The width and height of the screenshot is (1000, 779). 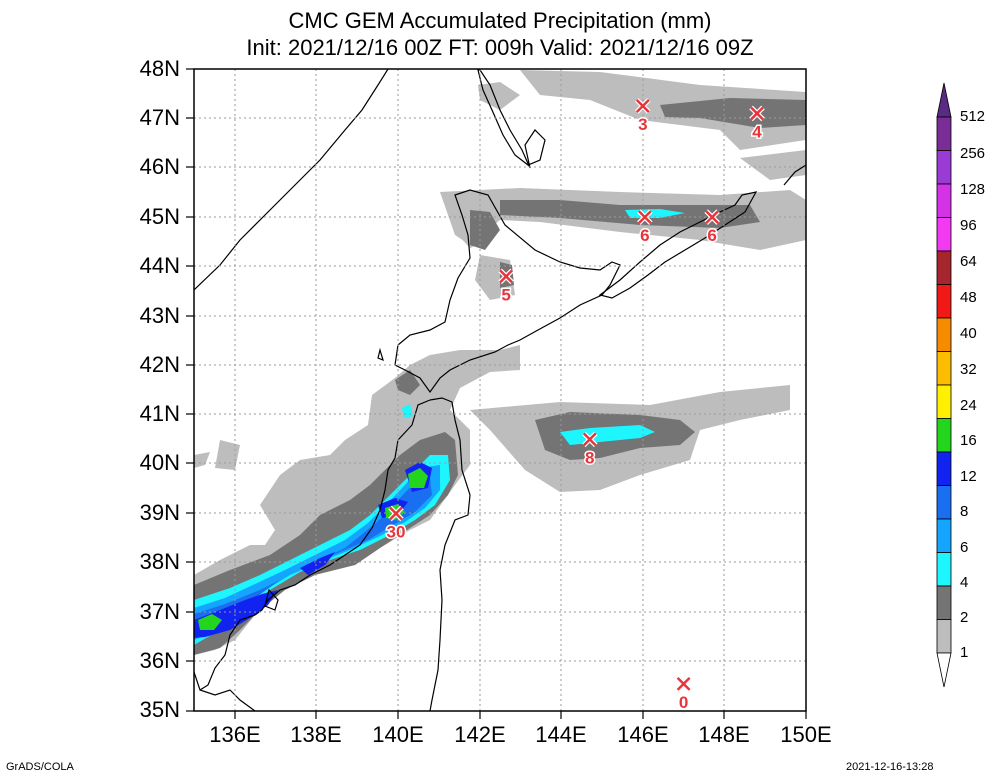 What do you see at coordinates (316, 734) in the screenshot?
I see `lon-label-138e: 138E` at bounding box center [316, 734].